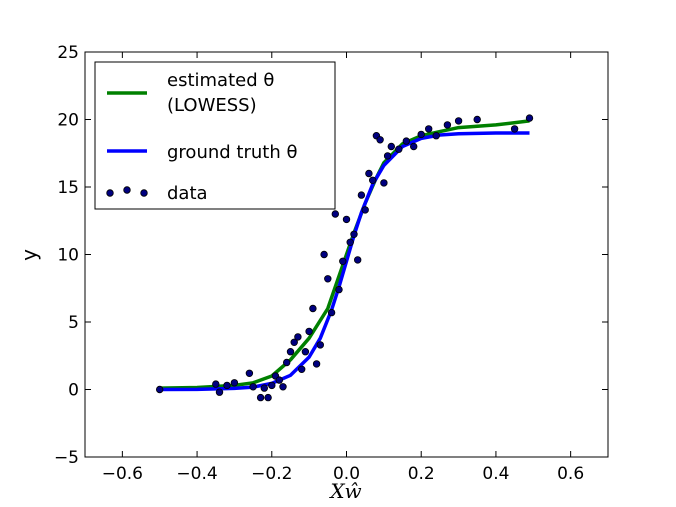 This screenshot has height=507, width=676. I want to click on x-tick-label: 0.2, so click(421, 474).